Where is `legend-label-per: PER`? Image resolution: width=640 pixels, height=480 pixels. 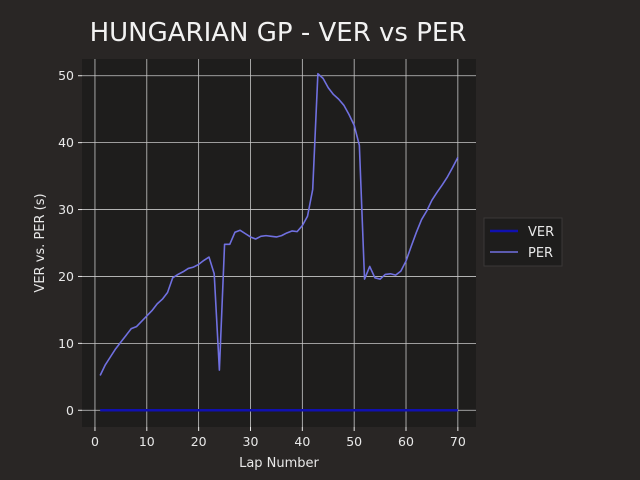 legend-label-per: PER is located at coordinates (540, 253).